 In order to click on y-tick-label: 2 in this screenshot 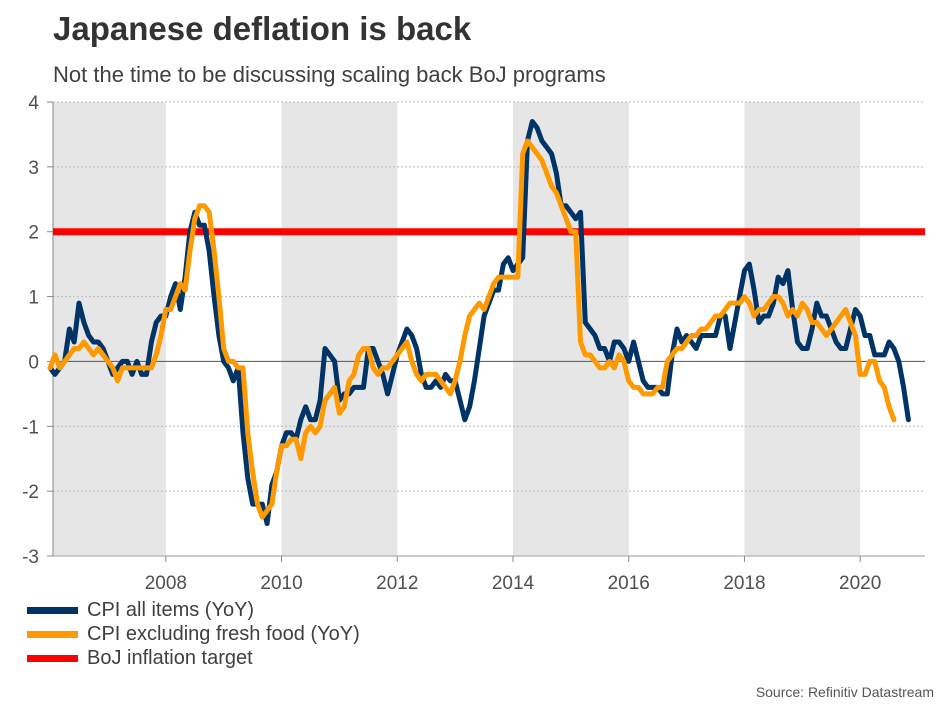, I will do `click(33, 233)`.